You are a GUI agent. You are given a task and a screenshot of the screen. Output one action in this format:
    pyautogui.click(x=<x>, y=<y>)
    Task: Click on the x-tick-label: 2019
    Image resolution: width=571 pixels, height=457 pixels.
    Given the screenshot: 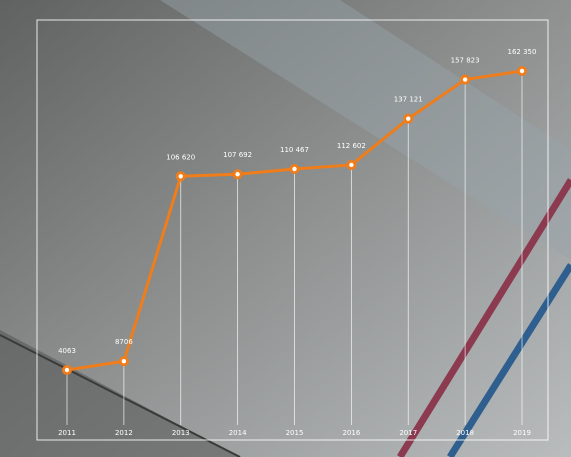 What is the action you would take?
    pyautogui.click(x=522, y=433)
    